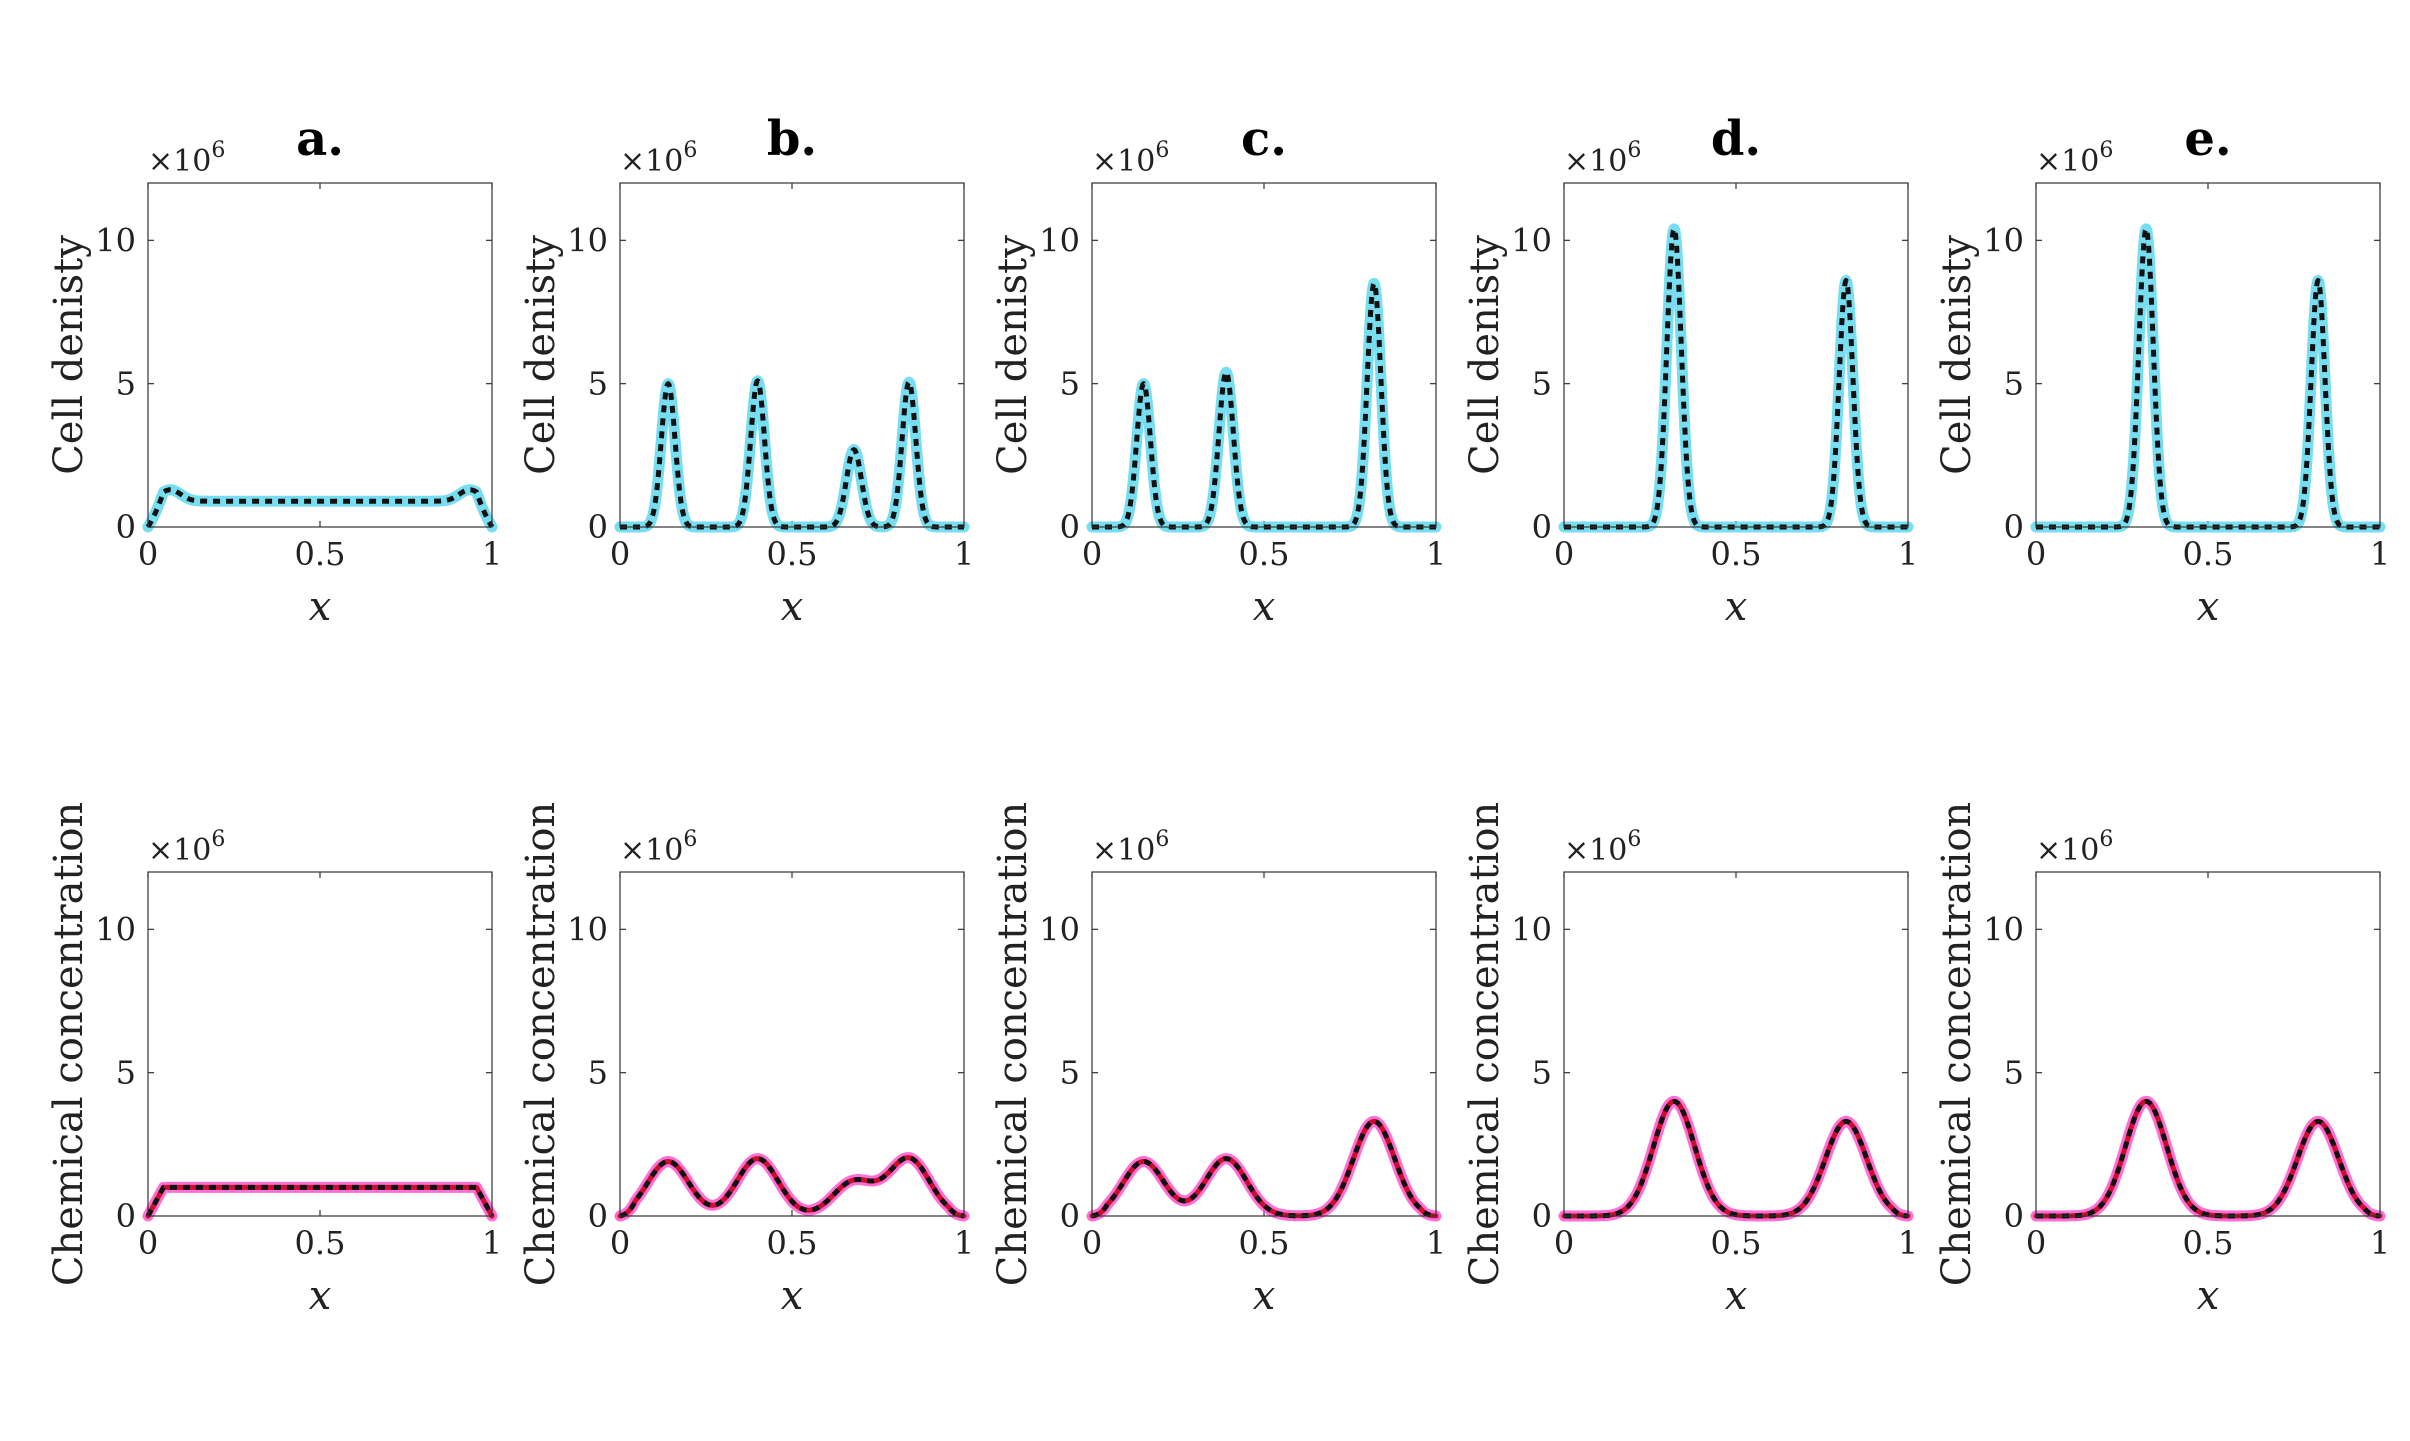 The height and width of the screenshot is (1441, 2410). Describe the element at coordinates (1264, 139) in the screenshot. I see `panel-title: c.` at that location.